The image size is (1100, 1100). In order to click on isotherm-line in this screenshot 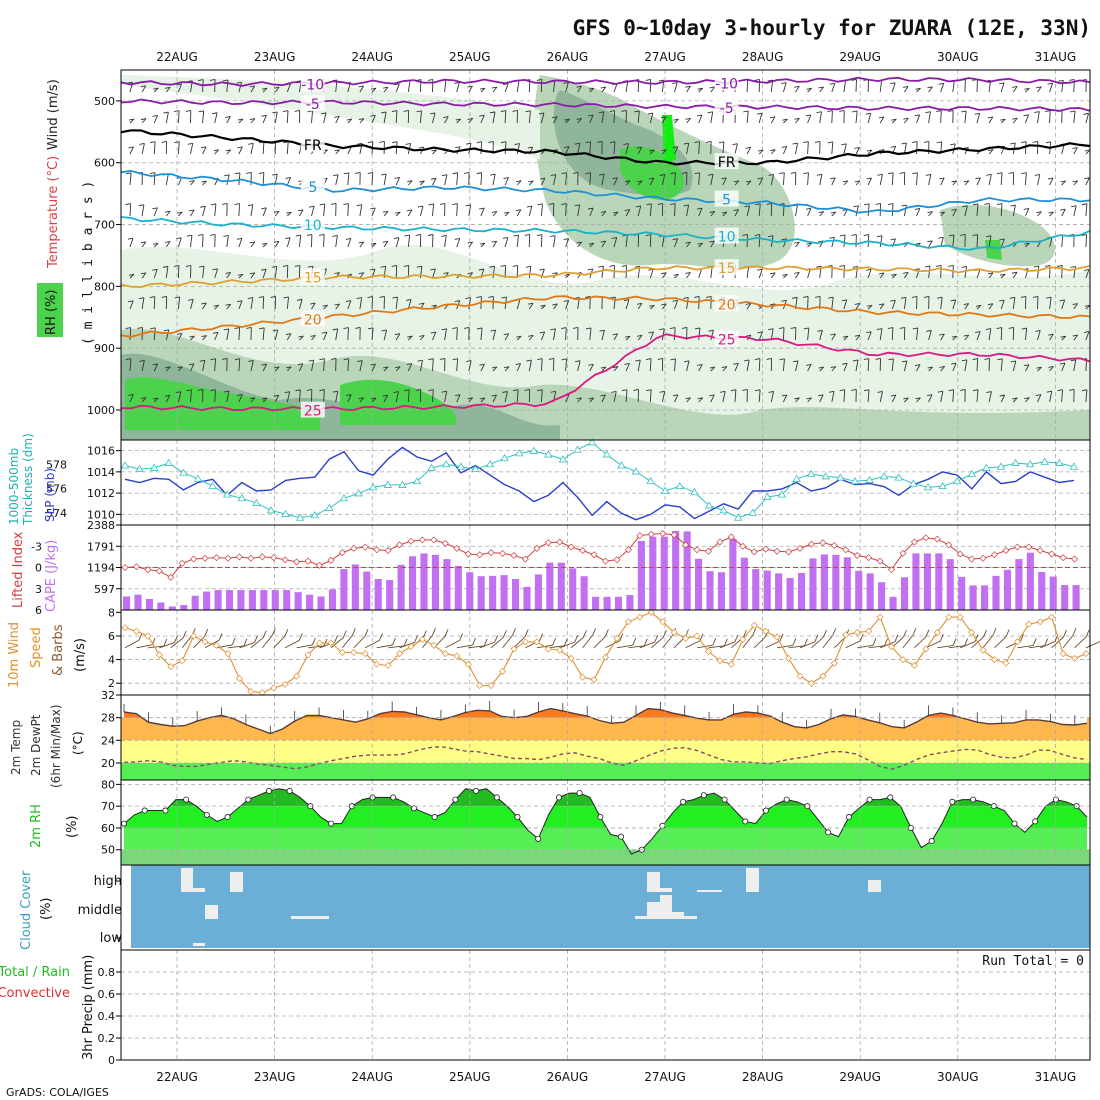, I will do `click(605, 105)`.